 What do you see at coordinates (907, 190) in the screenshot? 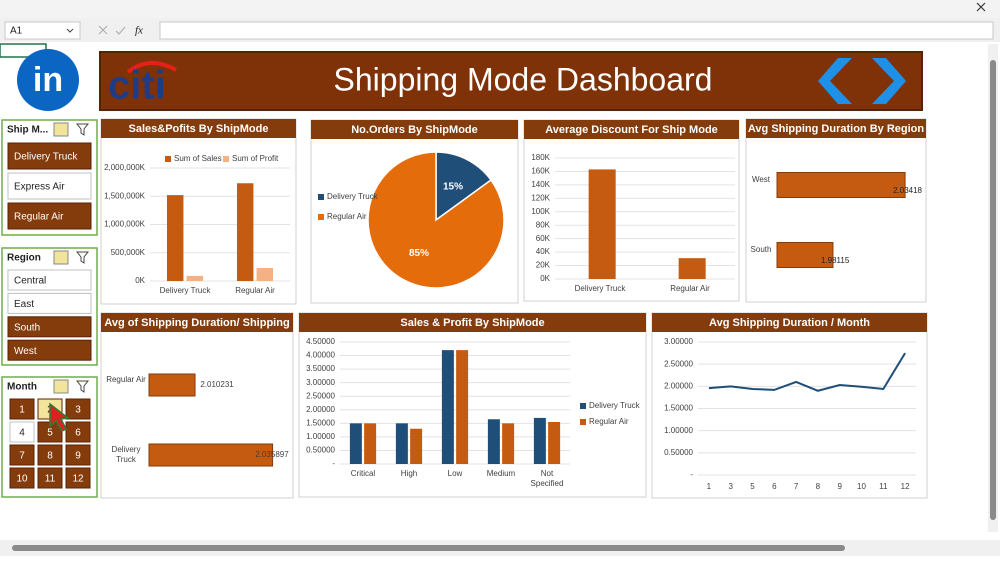
I see `value-label: 2.03418` at bounding box center [907, 190].